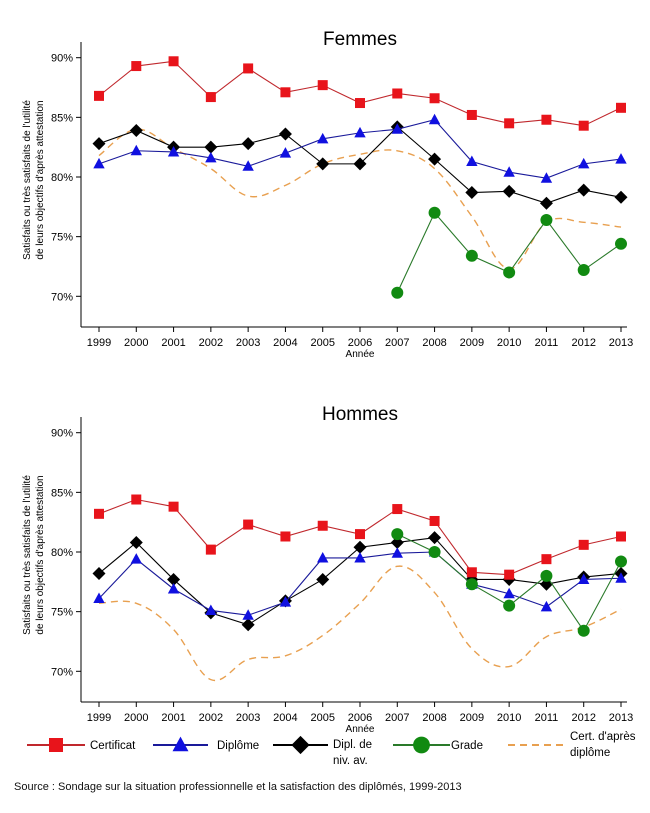 The height and width of the screenshot is (813, 650). Describe the element at coordinates (352, 745) in the screenshot. I see `legend-label: Dipl. de` at that location.